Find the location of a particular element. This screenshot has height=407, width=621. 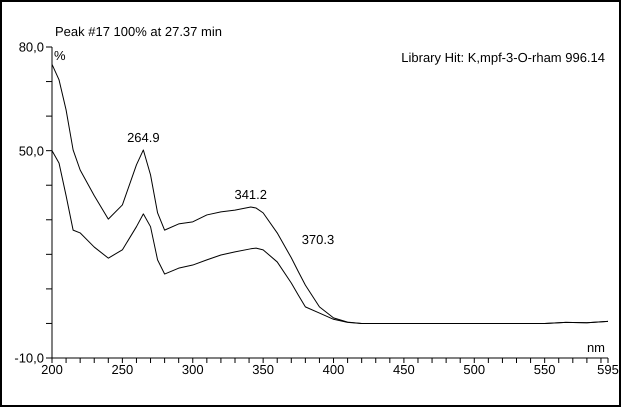

x-tick-label: 550 is located at coordinates (545, 370).